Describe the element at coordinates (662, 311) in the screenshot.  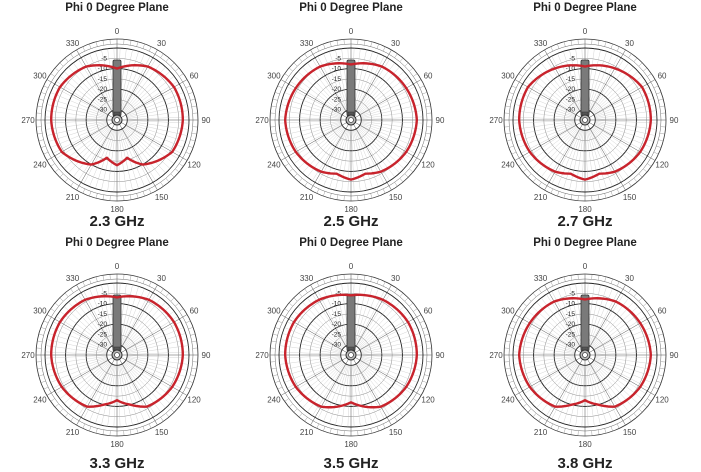
I see `angular-tick-label: 60` at that location.